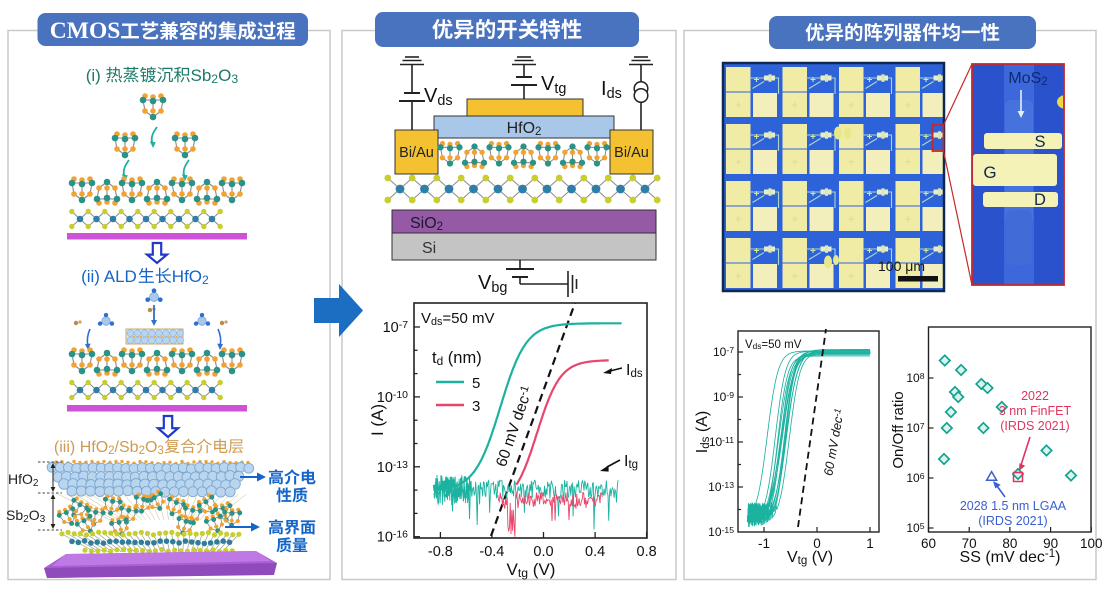  Describe the element at coordinates (773, 345) in the screenshot. I see `svg-text: Vds=50 mV` at that location.